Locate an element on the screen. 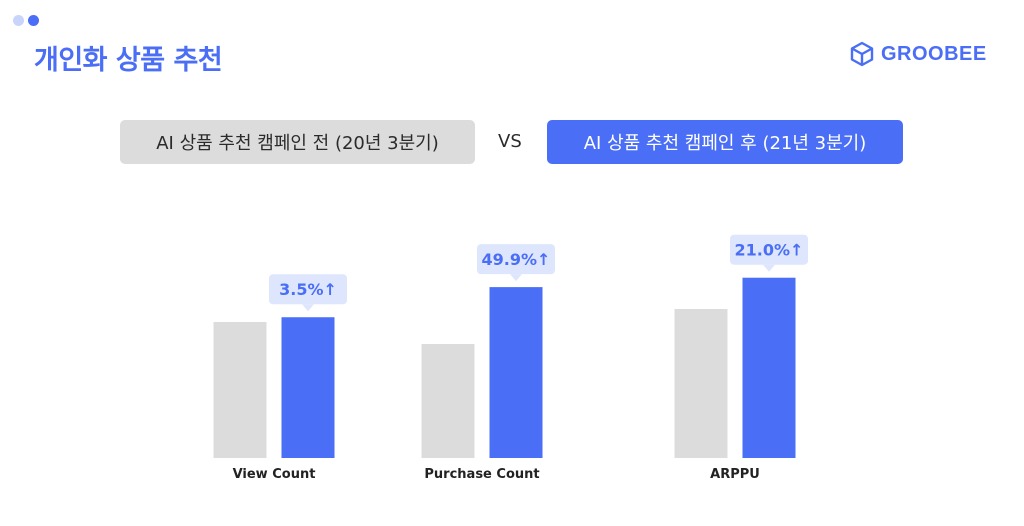  increase-label: 21.0%↑ is located at coordinates (769, 250).